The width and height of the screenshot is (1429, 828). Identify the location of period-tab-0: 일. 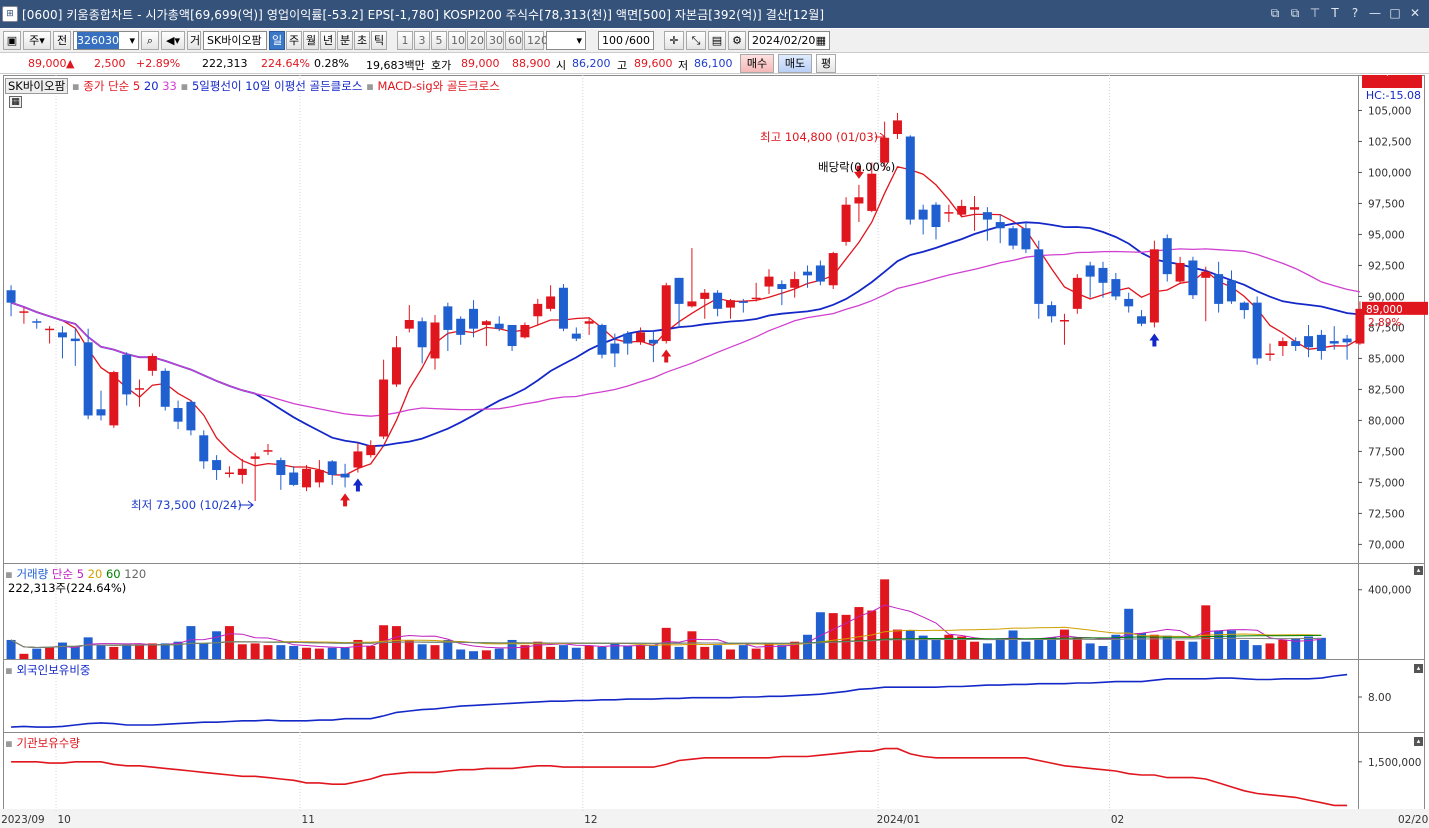
(277, 40).